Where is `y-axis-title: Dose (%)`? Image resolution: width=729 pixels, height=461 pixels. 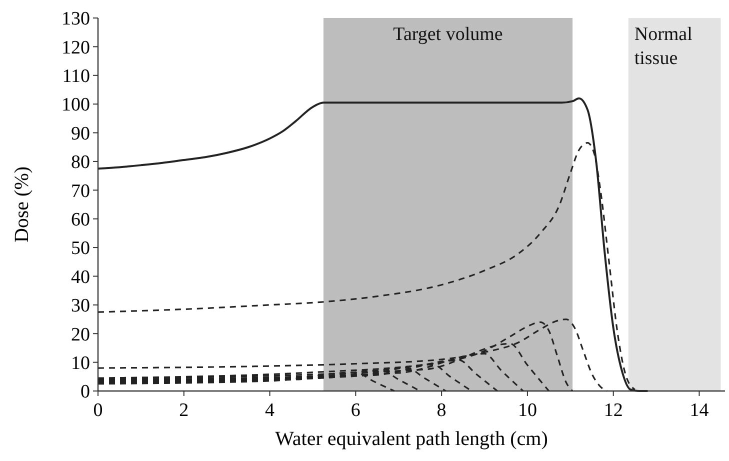
y-axis-title: Dose (%) is located at coordinates (22, 204).